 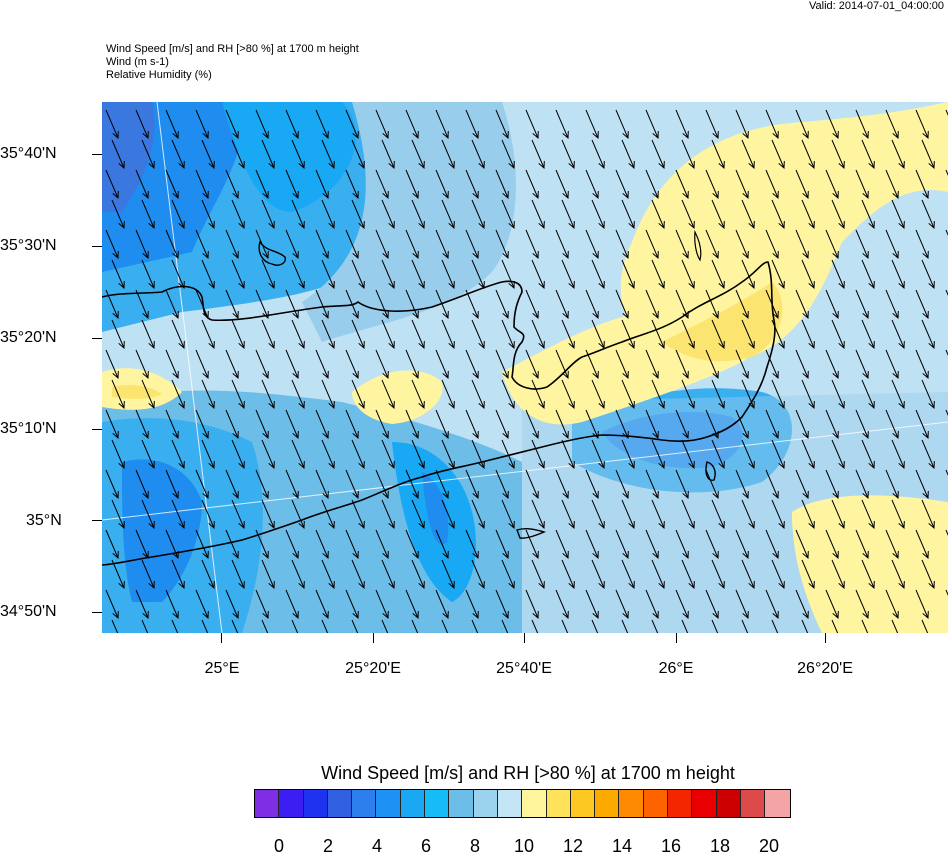 I want to click on lat-label-6: 34°50'N, so click(x=28, y=611).